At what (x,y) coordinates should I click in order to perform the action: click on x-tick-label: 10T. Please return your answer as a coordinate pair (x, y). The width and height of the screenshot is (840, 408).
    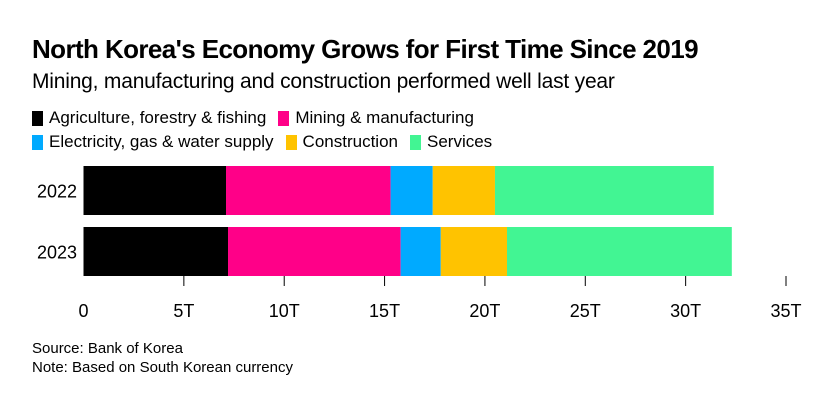
    Looking at the image, I should click on (284, 311).